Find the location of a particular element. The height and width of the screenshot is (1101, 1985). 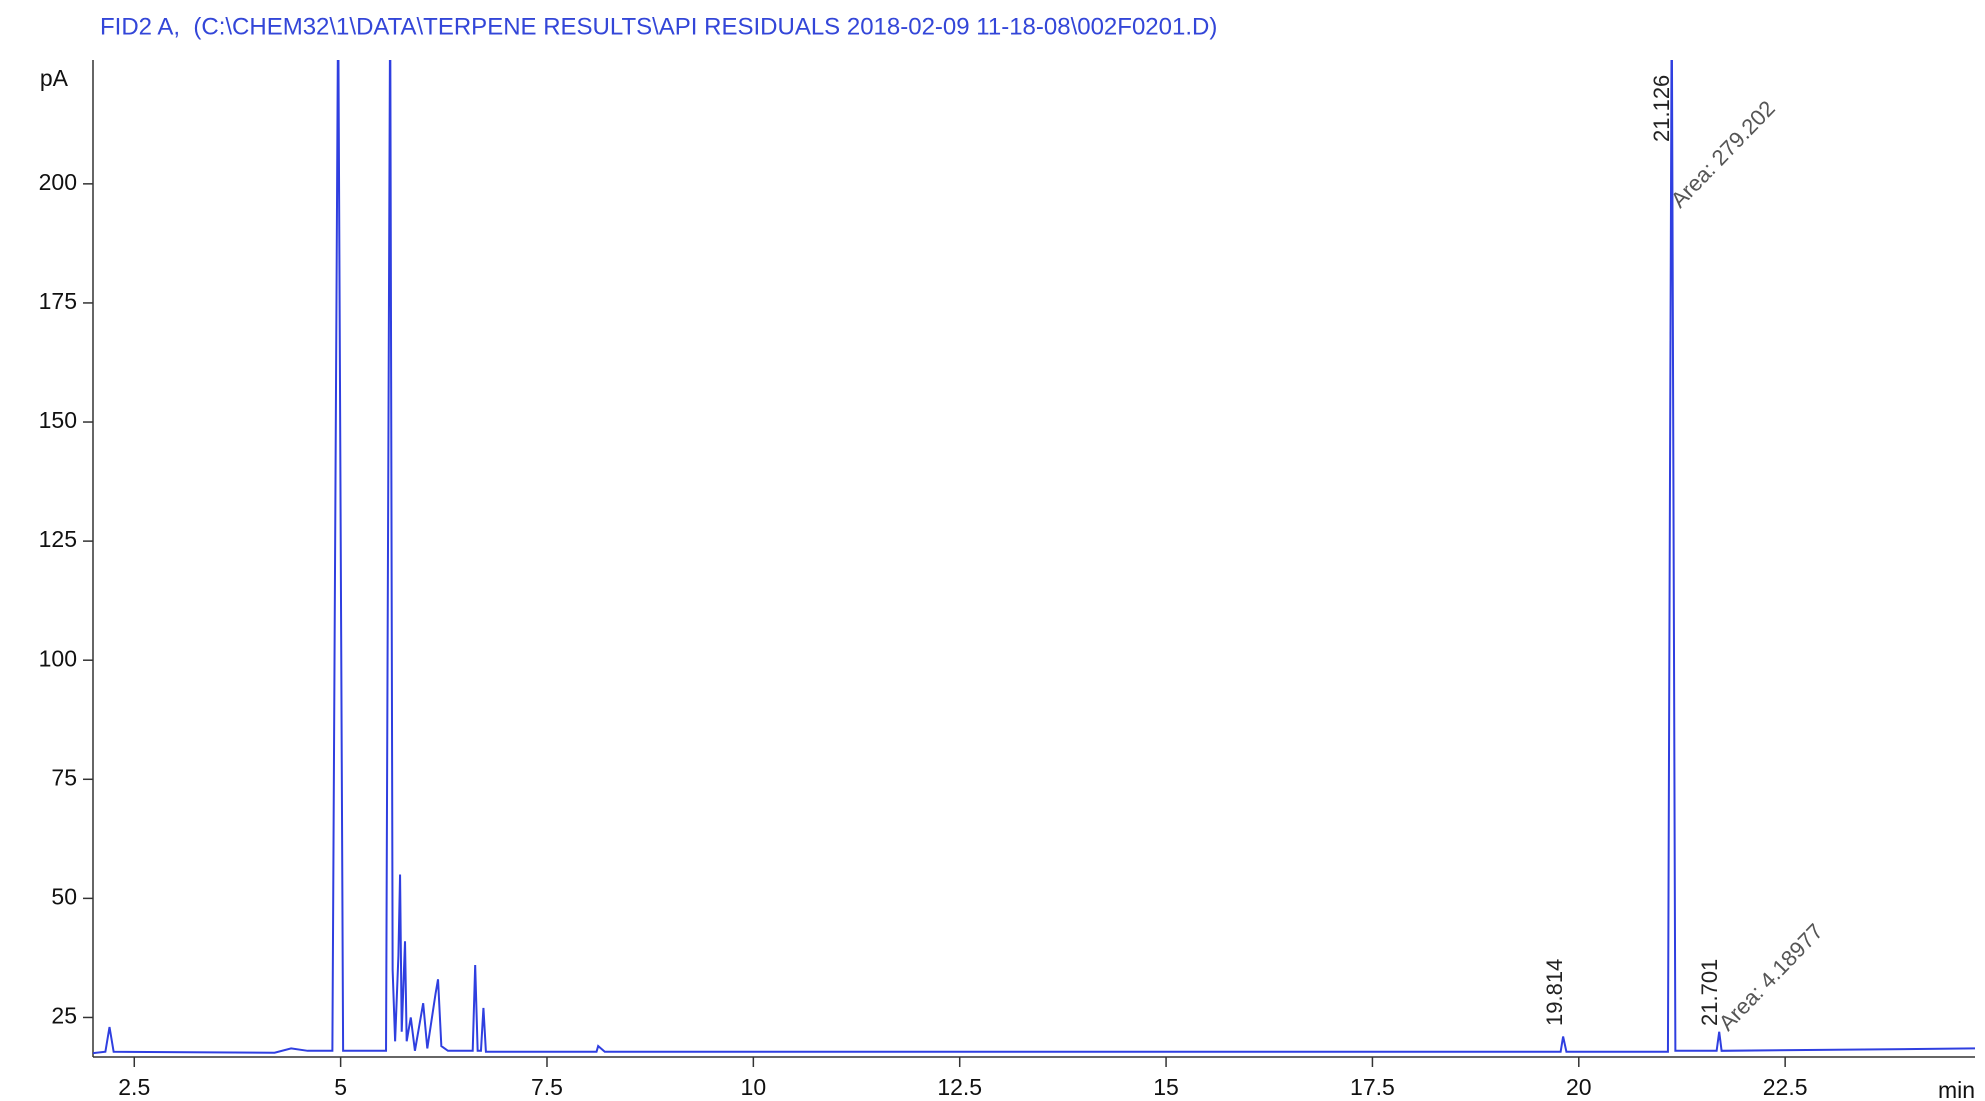

x-tick-label: 2.5 is located at coordinates (134, 1087).